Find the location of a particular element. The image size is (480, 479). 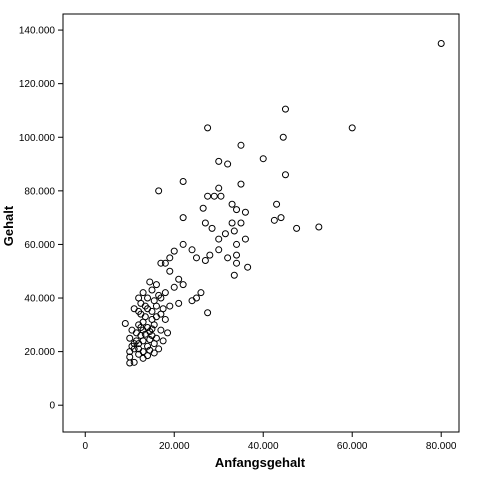

y-tick-label: 40.000 is located at coordinates (39, 299).